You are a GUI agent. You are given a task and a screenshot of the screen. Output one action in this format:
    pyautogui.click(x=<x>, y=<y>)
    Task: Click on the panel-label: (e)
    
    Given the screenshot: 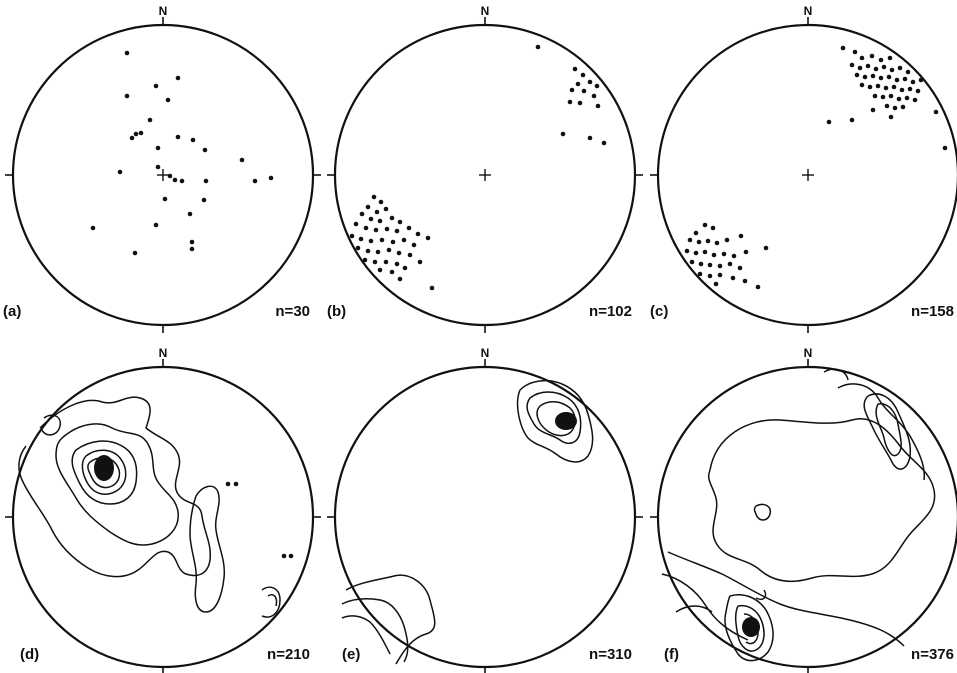 What is the action you would take?
    pyautogui.click(x=351, y=654)
    